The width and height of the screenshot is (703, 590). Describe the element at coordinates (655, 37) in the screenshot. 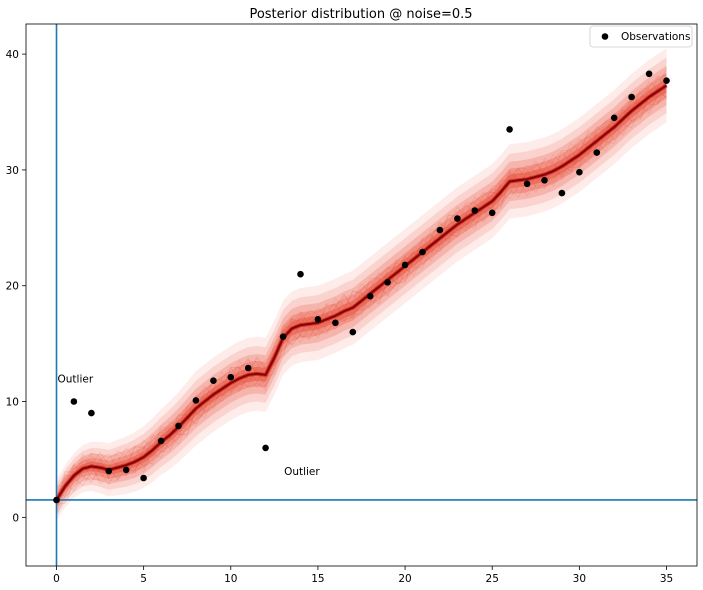

I see `legend-label: Observations` at that location.